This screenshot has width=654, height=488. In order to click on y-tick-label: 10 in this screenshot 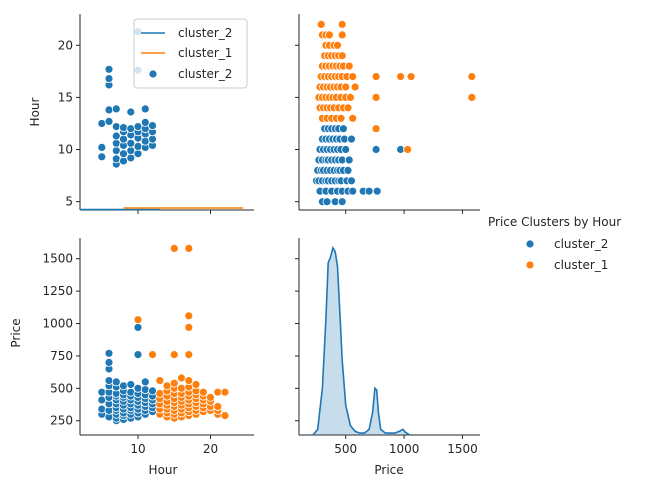, I will do `click(65, 150)`.